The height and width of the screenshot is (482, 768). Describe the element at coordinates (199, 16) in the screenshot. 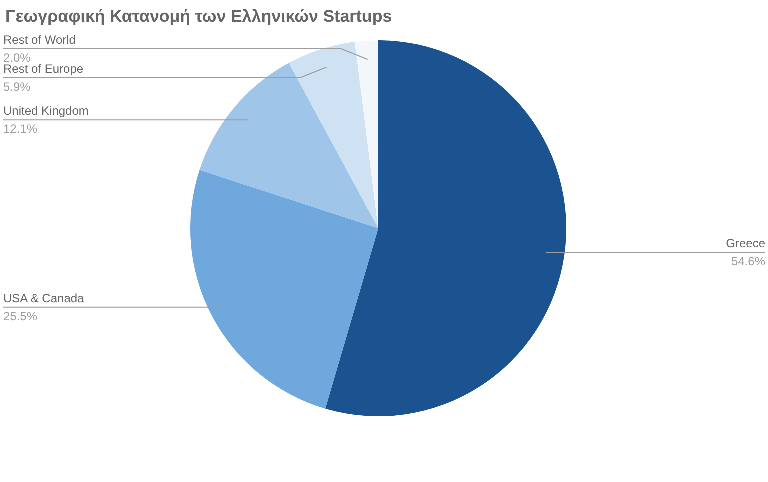

I see `chart-title: Γεωγραφική Κατανομή των Ελληνικών Startups` at that location.